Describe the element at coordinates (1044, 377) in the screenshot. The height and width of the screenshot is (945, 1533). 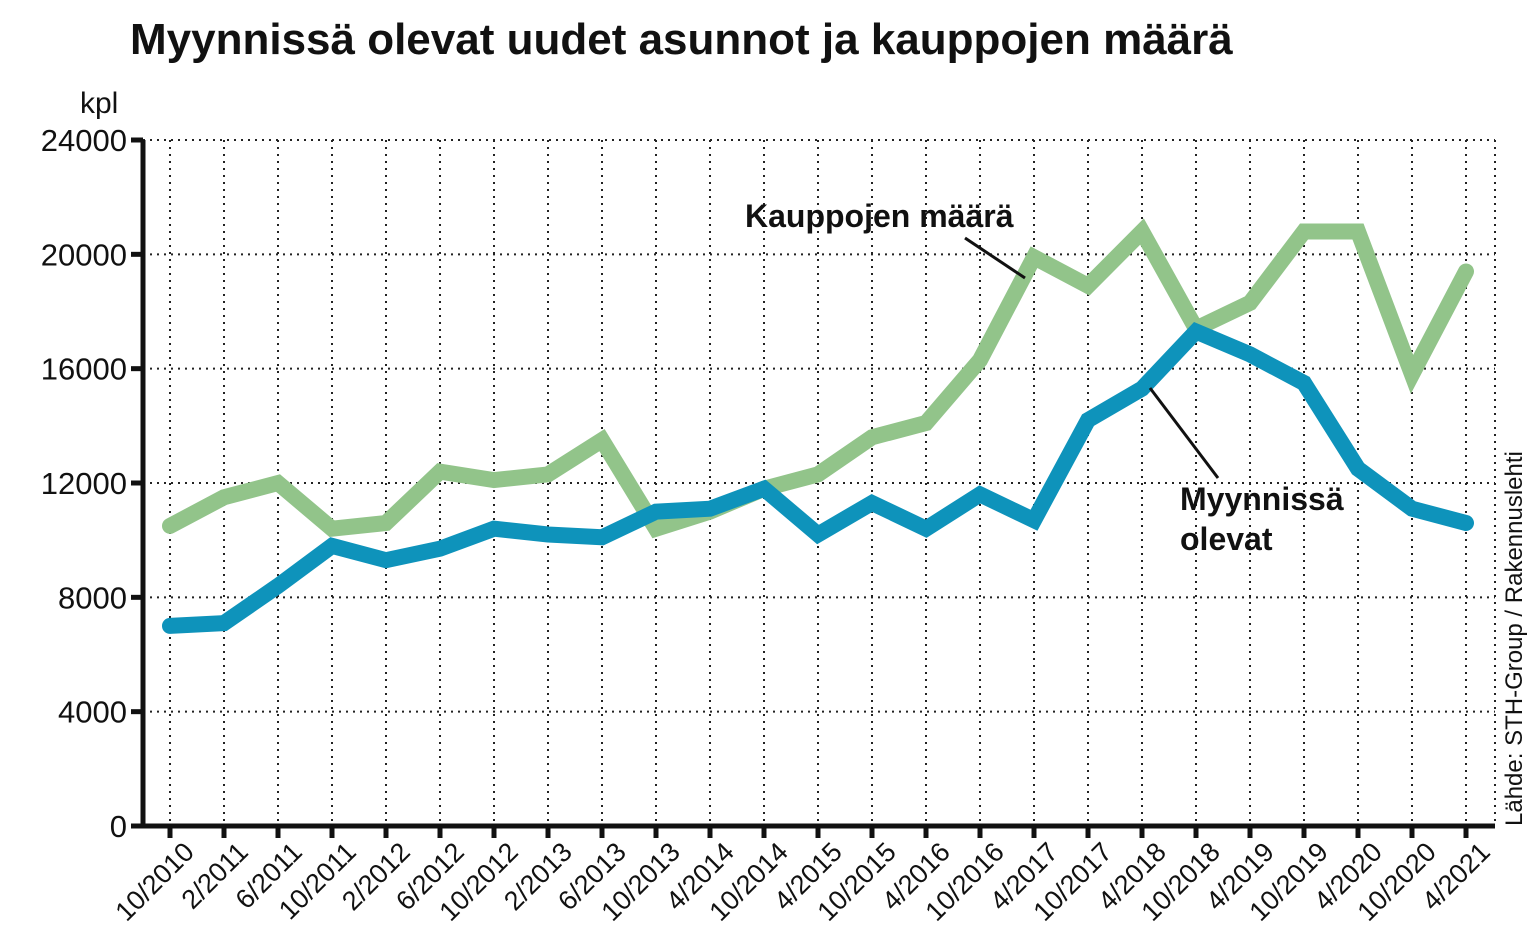
I see `annotations: Kauppojen määrä Myynnissä olevat` at that location.